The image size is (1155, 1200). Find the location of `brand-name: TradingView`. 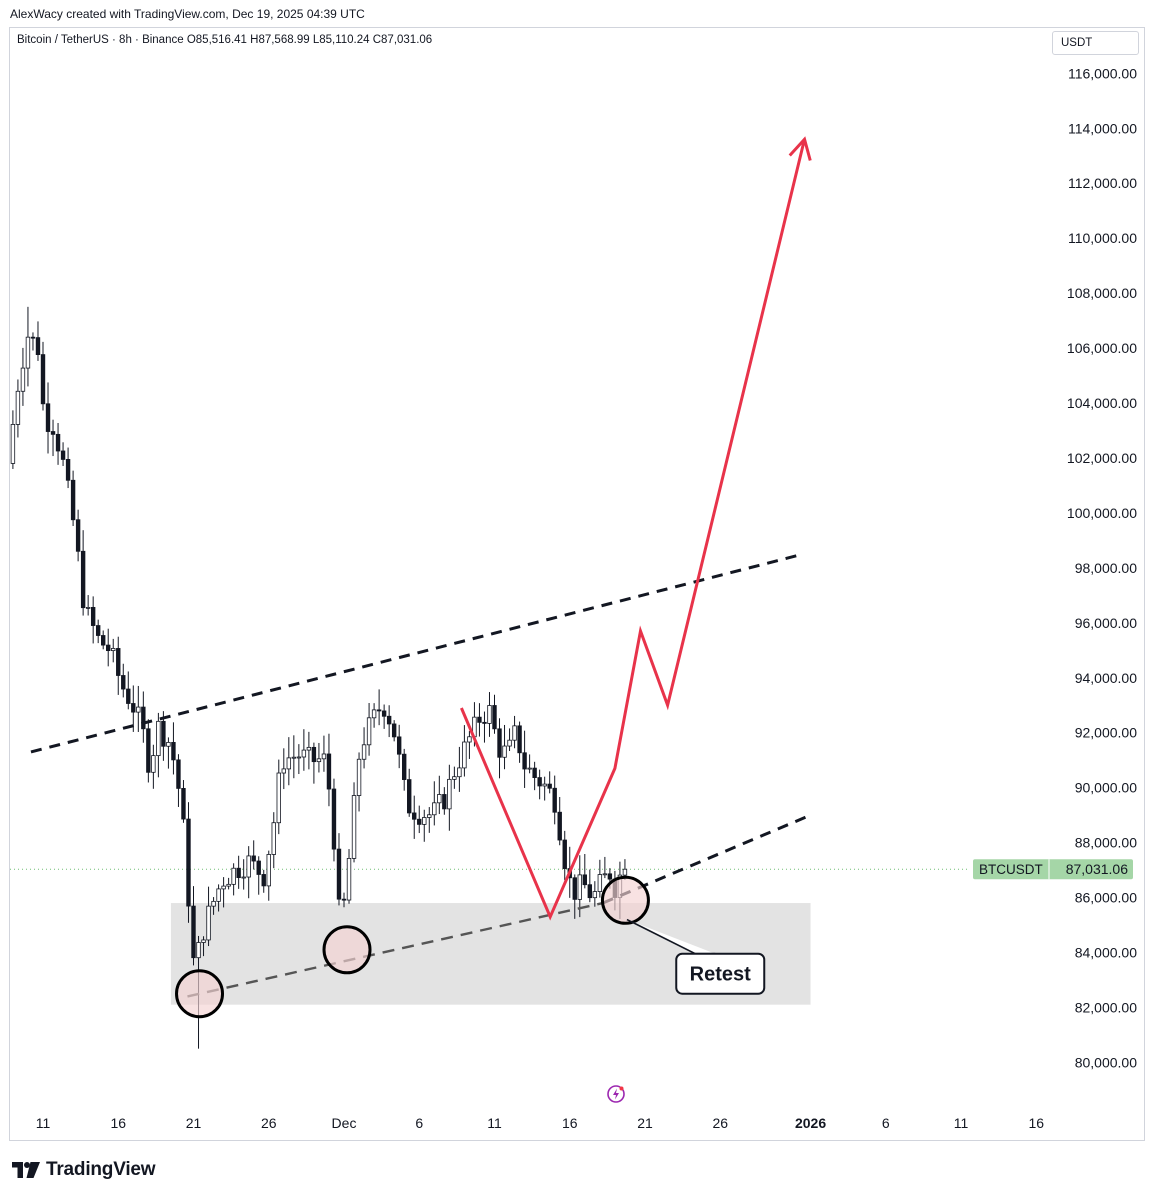

brand-name: TradingView is located at coordinates (101, 1169).